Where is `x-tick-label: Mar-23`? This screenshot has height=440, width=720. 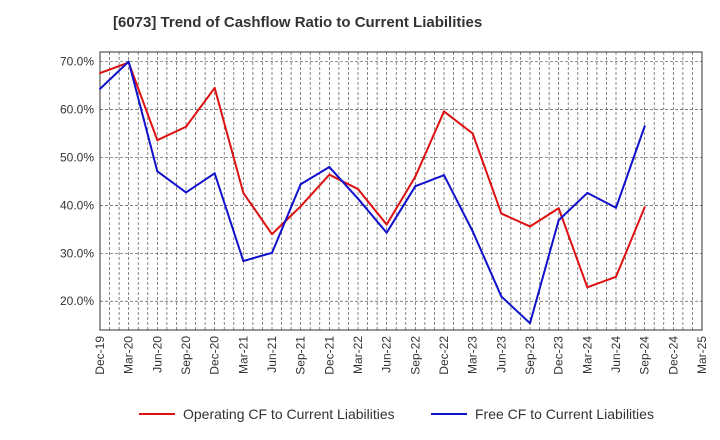
x-tick-label: Mar-23 is located at coordinates (473, 355).